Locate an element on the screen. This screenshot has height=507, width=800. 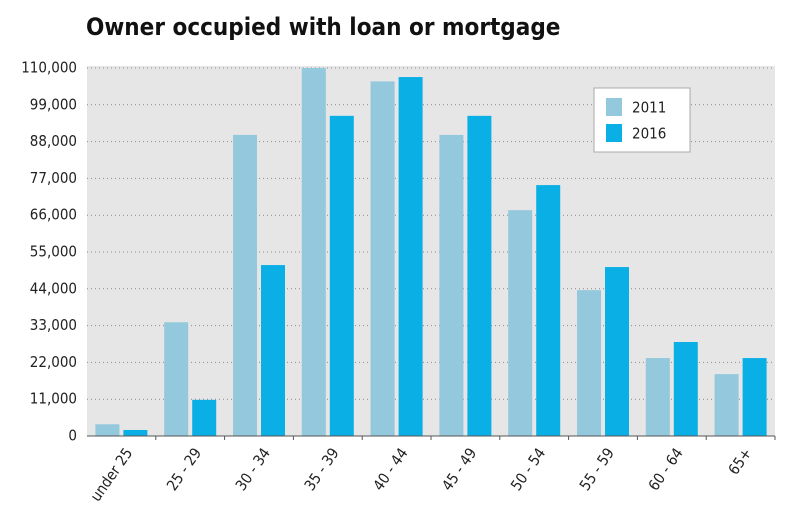
x-tick-label: 40 - 44 is located at coordinates (390, 469).